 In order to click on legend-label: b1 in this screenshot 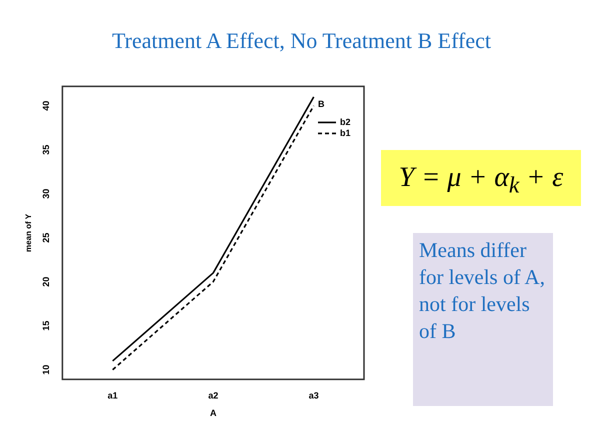, I will do `click(345, 133)`.